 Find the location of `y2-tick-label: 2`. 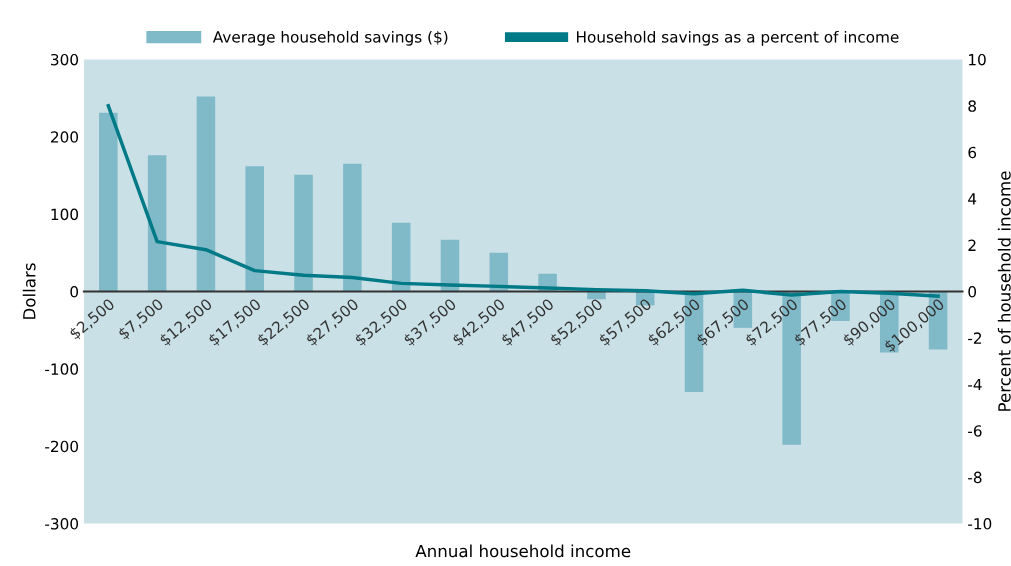

y2-tick-label: 2 is located at coordinates (972, 245).